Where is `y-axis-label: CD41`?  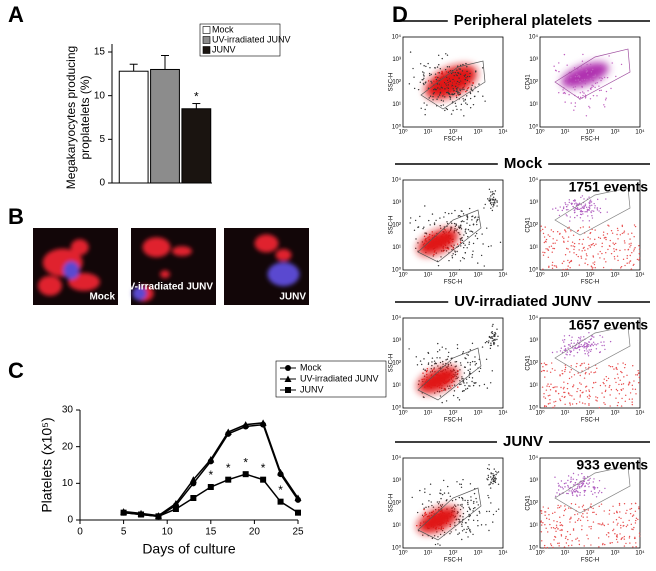
y-axis-label: CD41 is located at coordinates (529, 82).